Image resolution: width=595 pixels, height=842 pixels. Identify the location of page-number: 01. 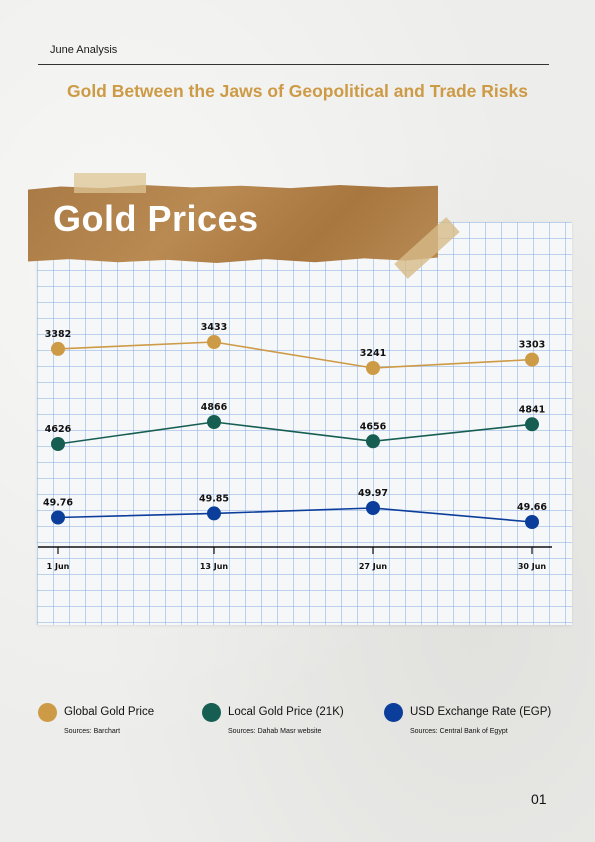
(539, 799).